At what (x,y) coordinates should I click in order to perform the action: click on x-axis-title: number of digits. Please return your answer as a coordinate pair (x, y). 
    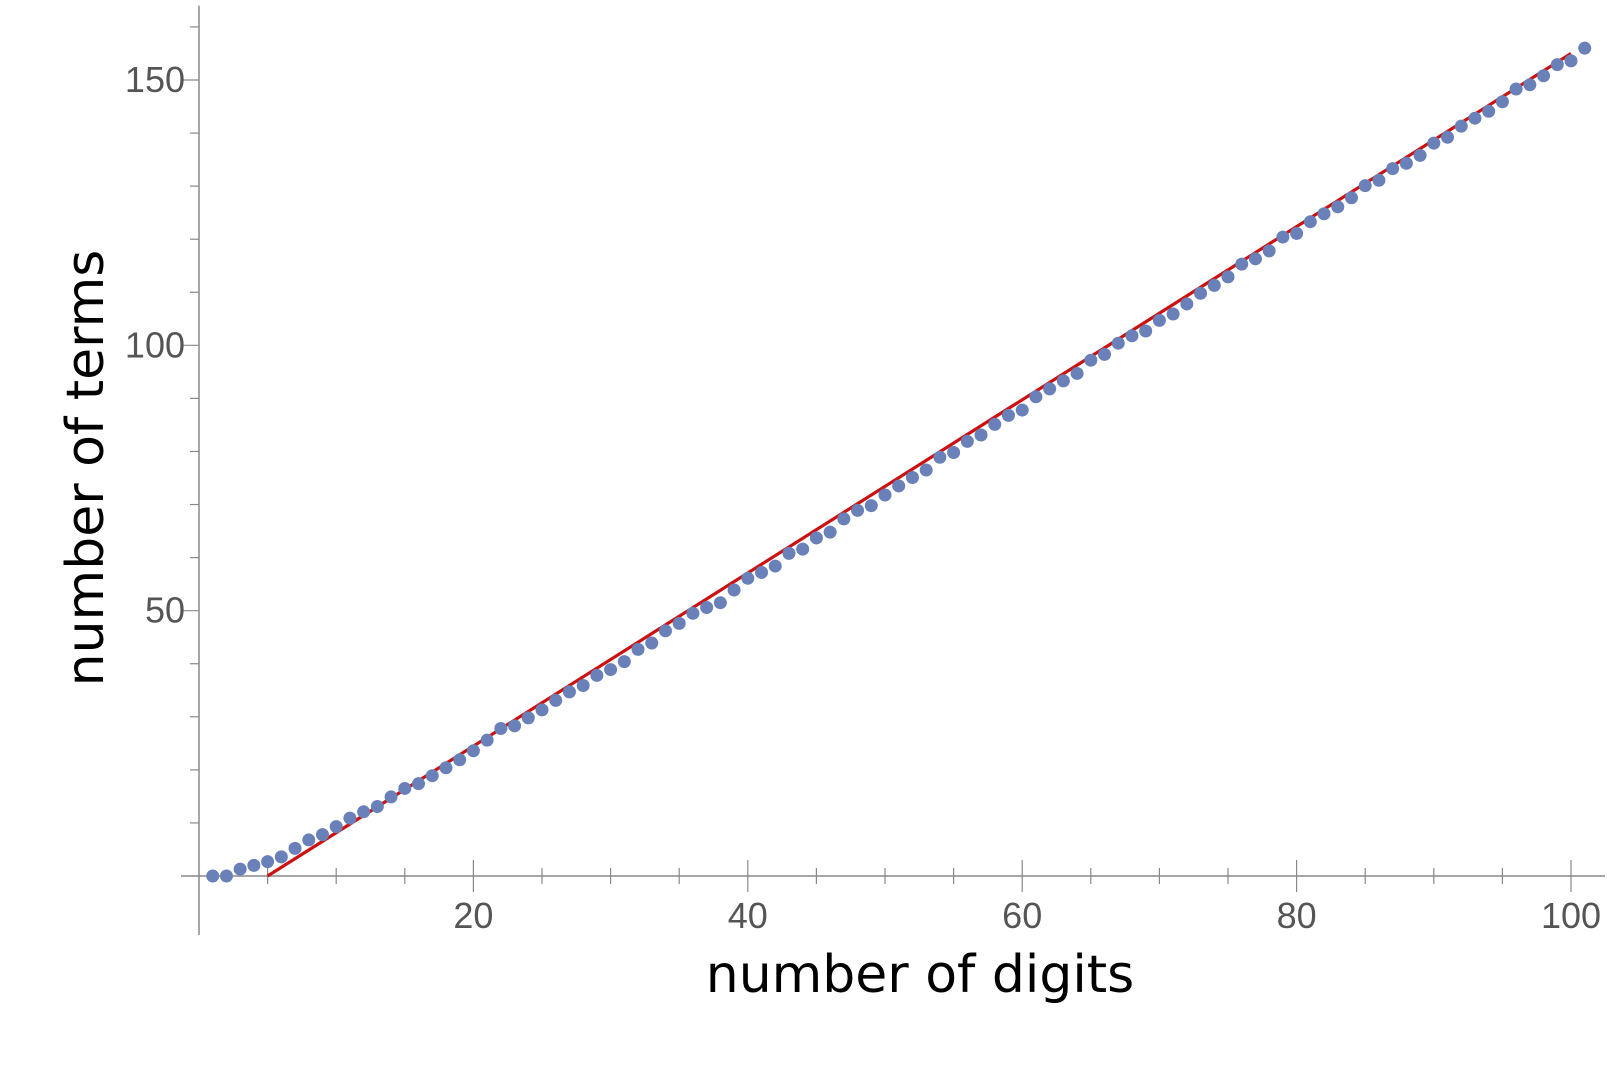
    Looking at the image, I should click on (920, 975).